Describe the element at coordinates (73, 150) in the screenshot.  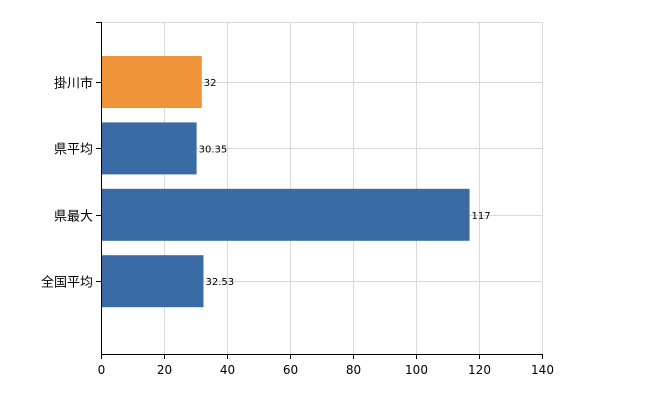
I see `category-label: 県平均` at that location.